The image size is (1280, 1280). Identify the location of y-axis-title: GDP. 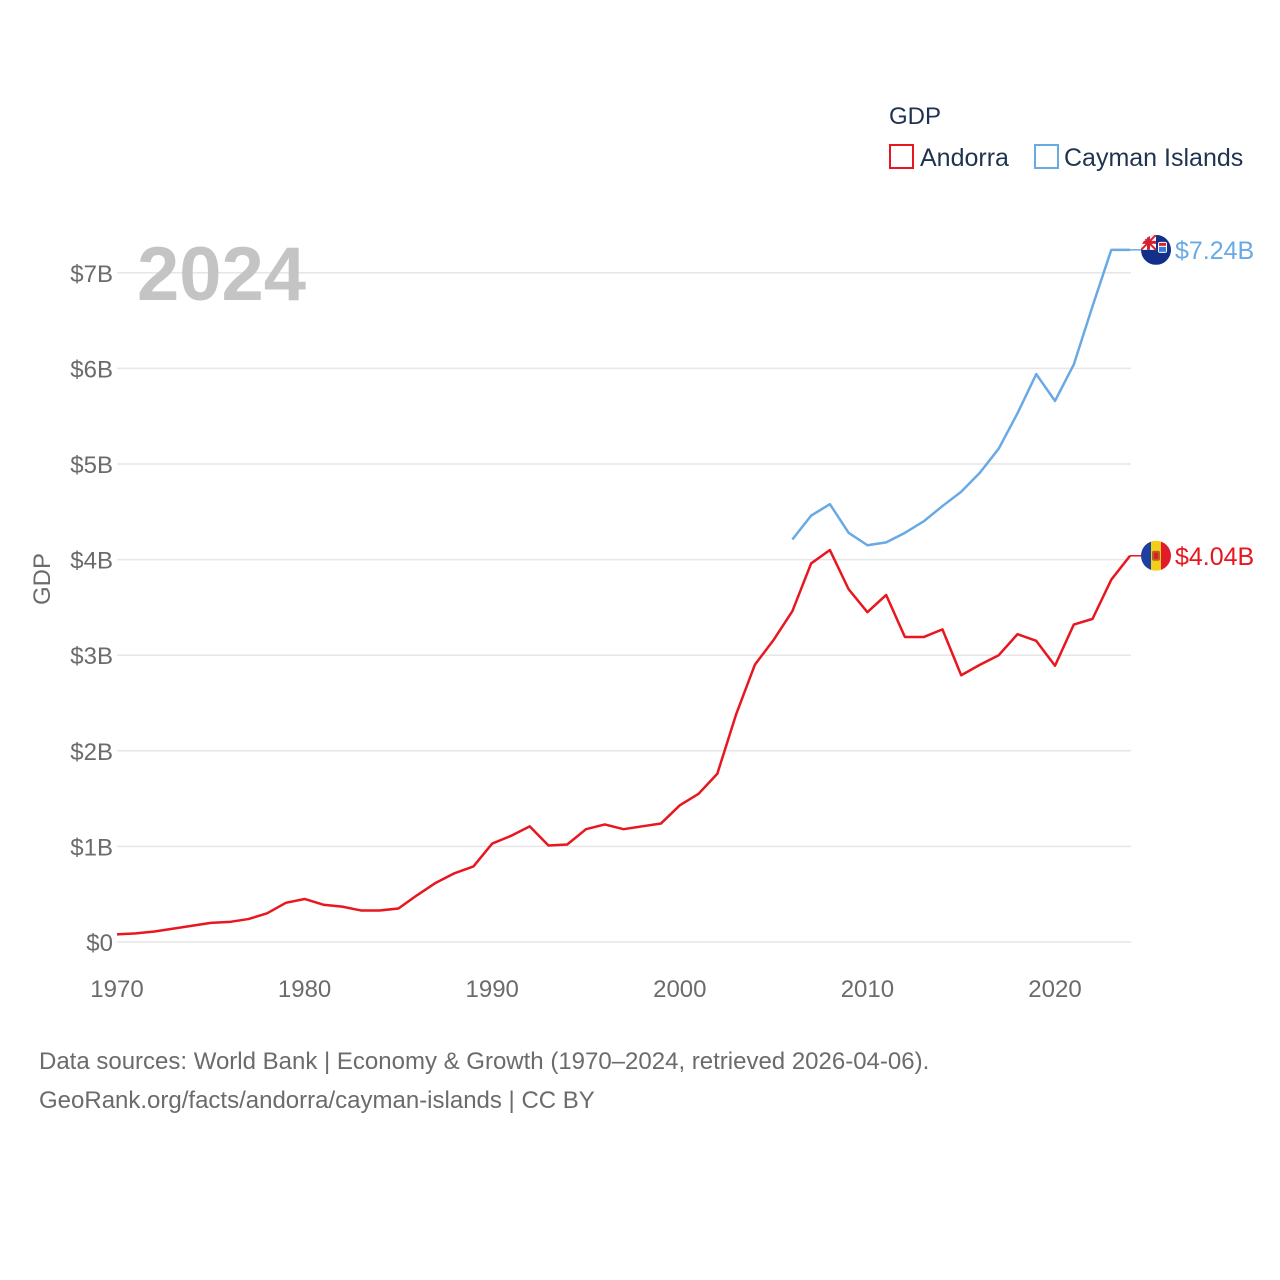
(42, 579).